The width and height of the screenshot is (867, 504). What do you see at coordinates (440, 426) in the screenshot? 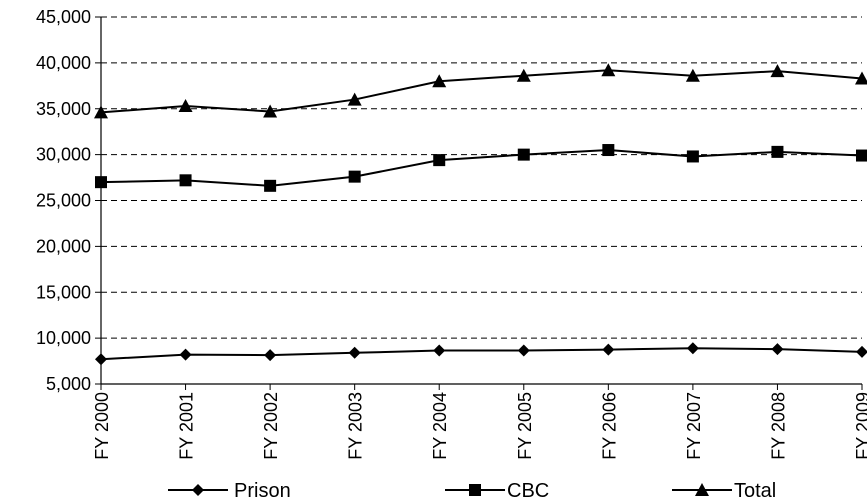
I see `x-tick-label: FY 2004` at bounding box center [440, 426].